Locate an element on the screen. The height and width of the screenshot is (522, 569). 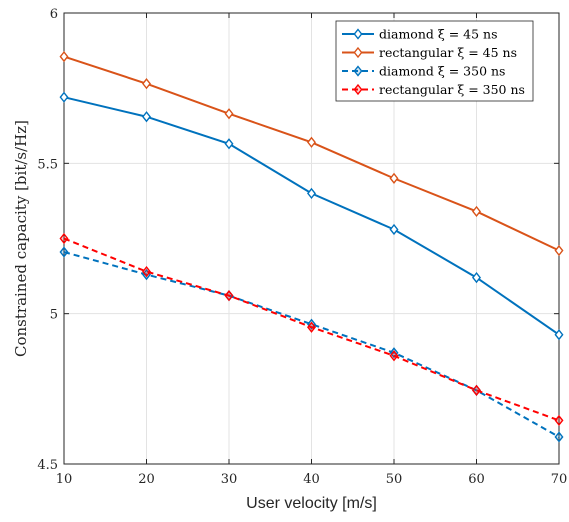
legend-label: rectangular ξ = 45 ns is located at coordinates (448, 52).